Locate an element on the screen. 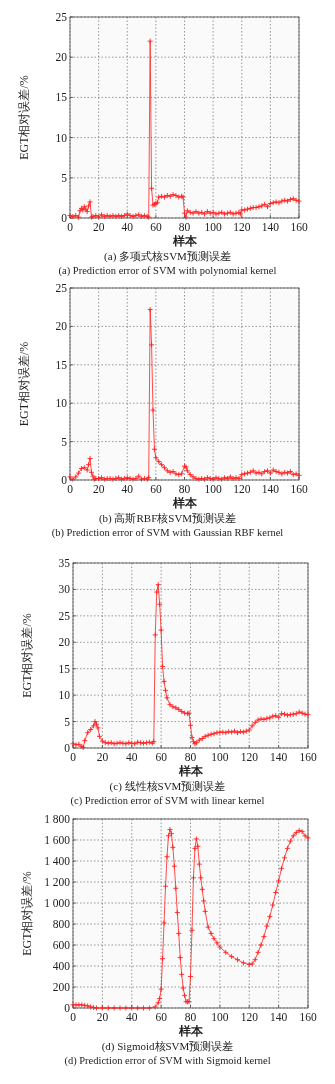 Image resolution: width=335 pixels, height=1084 pixels. y-tick-label: 1 200 is located at coordinates (57, 882).